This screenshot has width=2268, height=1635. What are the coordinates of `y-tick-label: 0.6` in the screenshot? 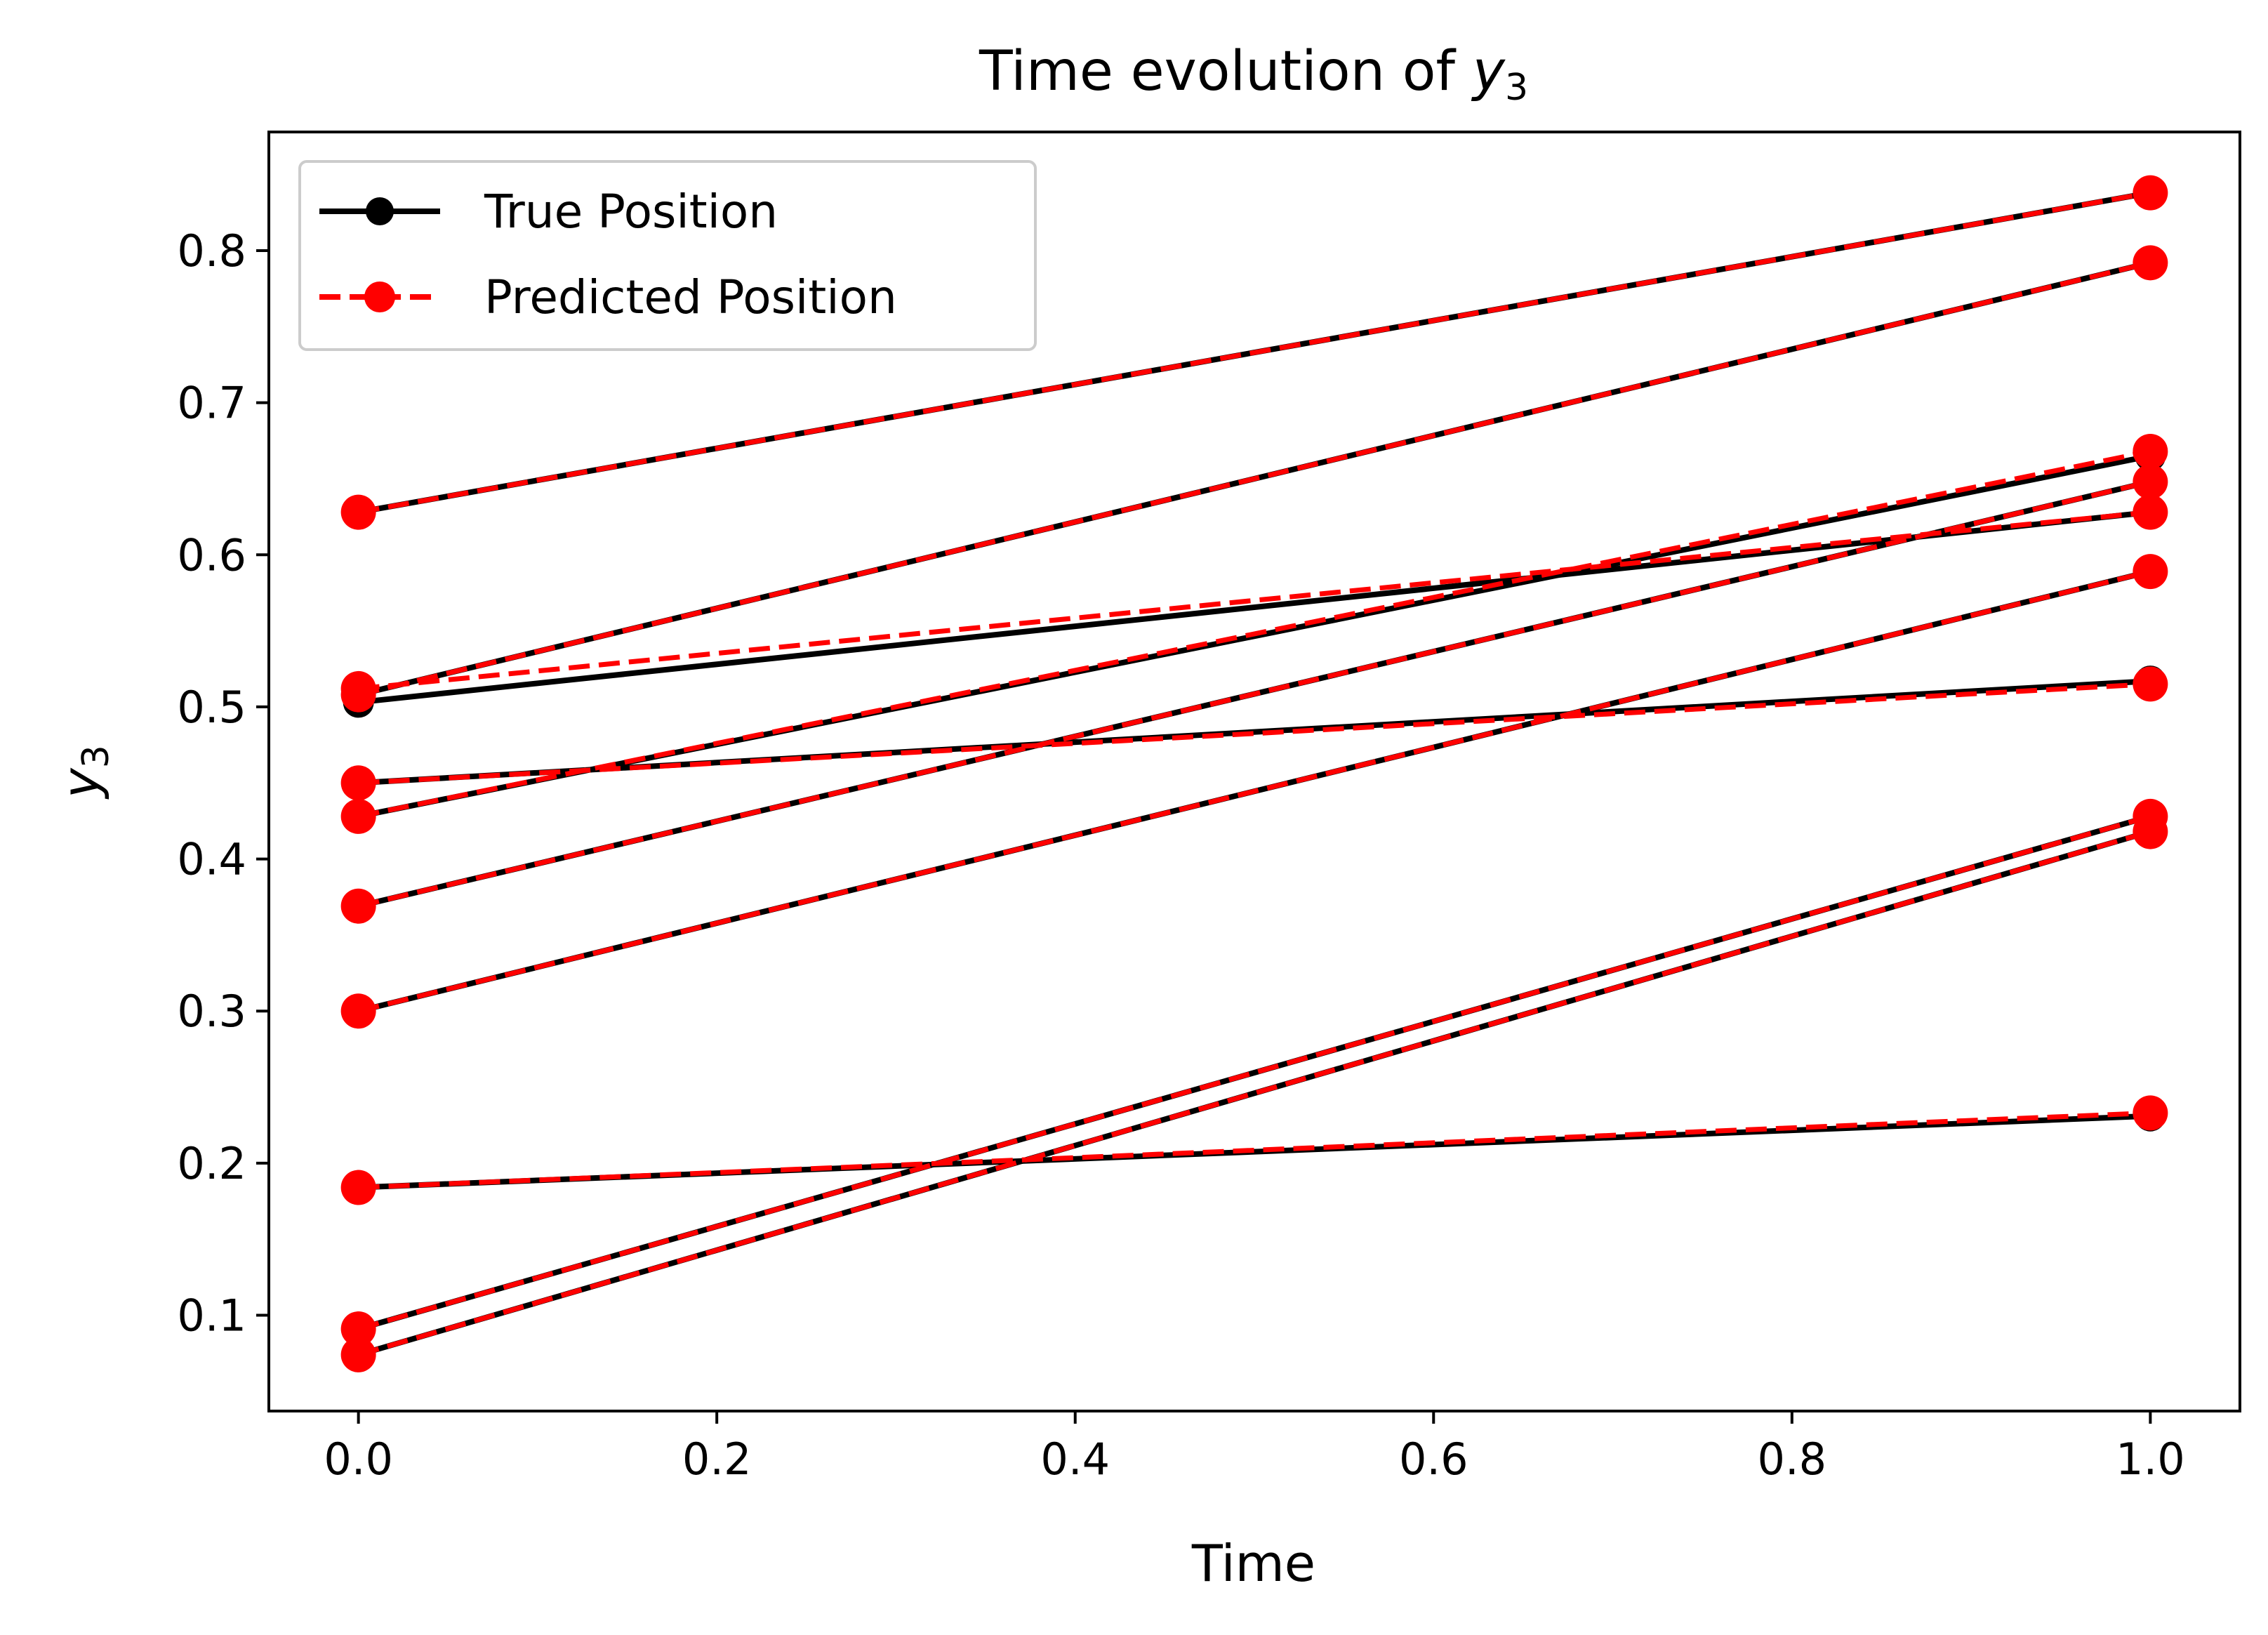 It's located at (211, 555).